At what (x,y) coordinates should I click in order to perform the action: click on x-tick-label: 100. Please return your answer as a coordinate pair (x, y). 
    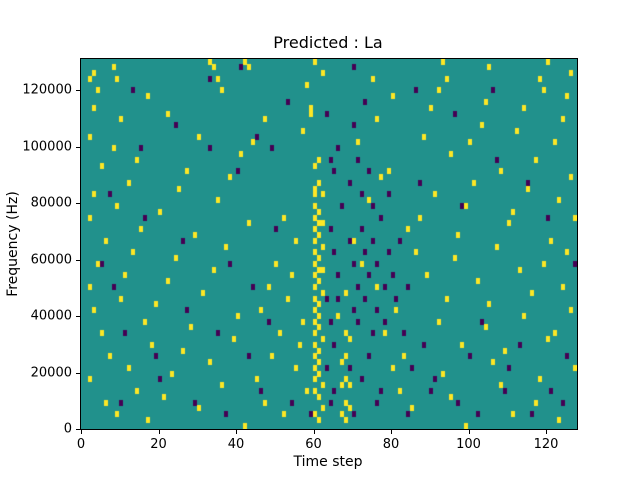
    Looking at the image, I should click on (468, 444).